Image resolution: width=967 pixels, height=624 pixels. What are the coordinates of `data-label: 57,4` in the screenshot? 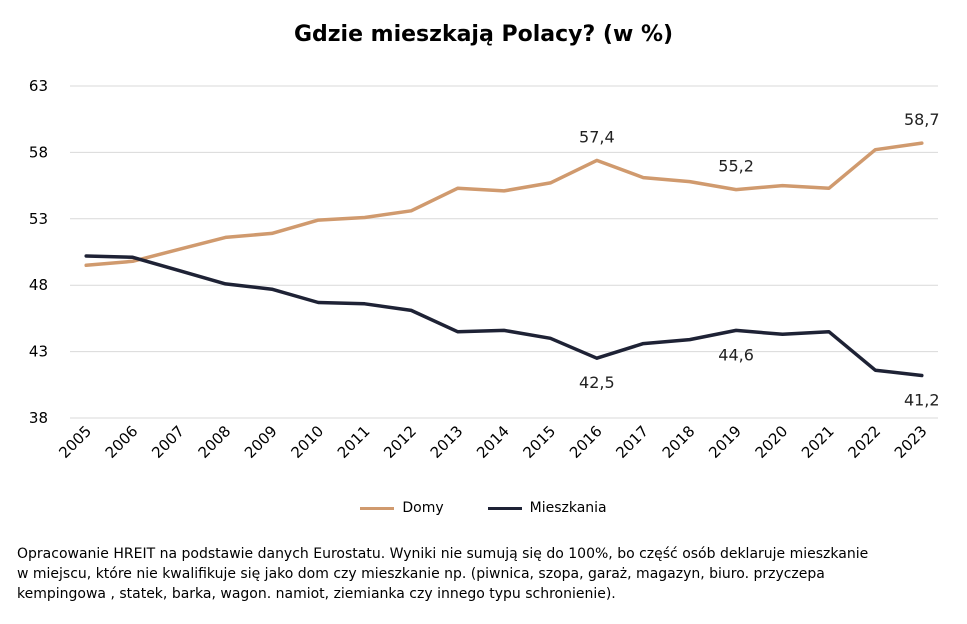 It's located at (597, 136).